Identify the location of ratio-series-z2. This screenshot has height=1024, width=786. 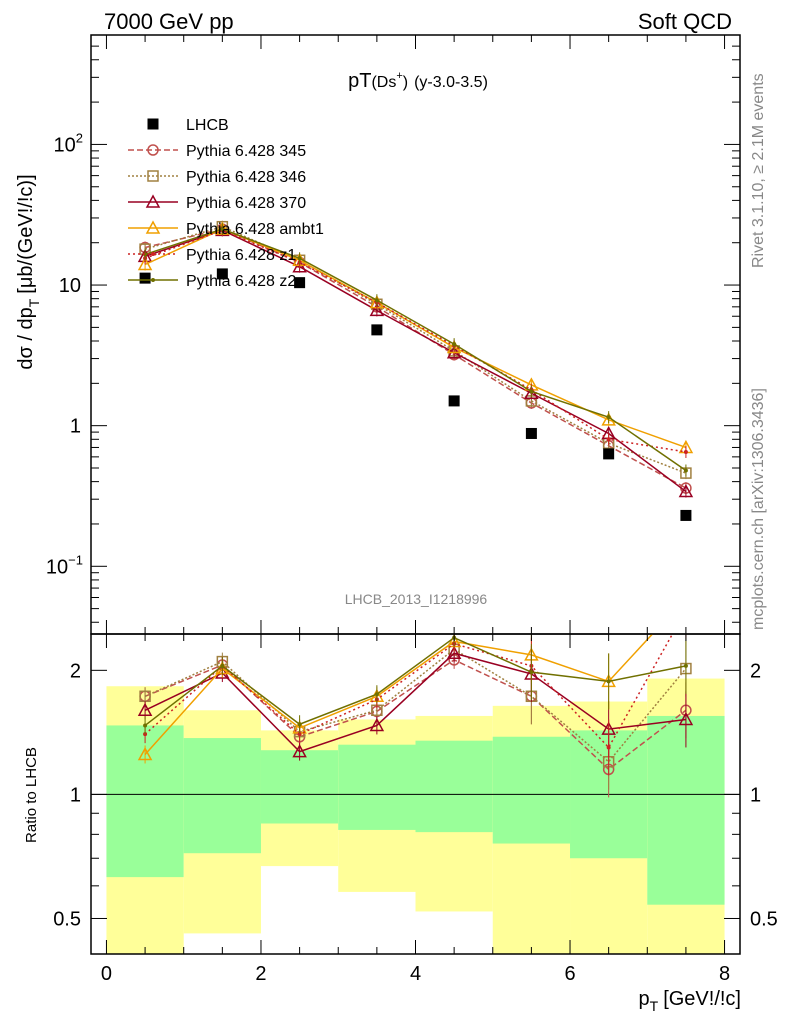
(415, 684).